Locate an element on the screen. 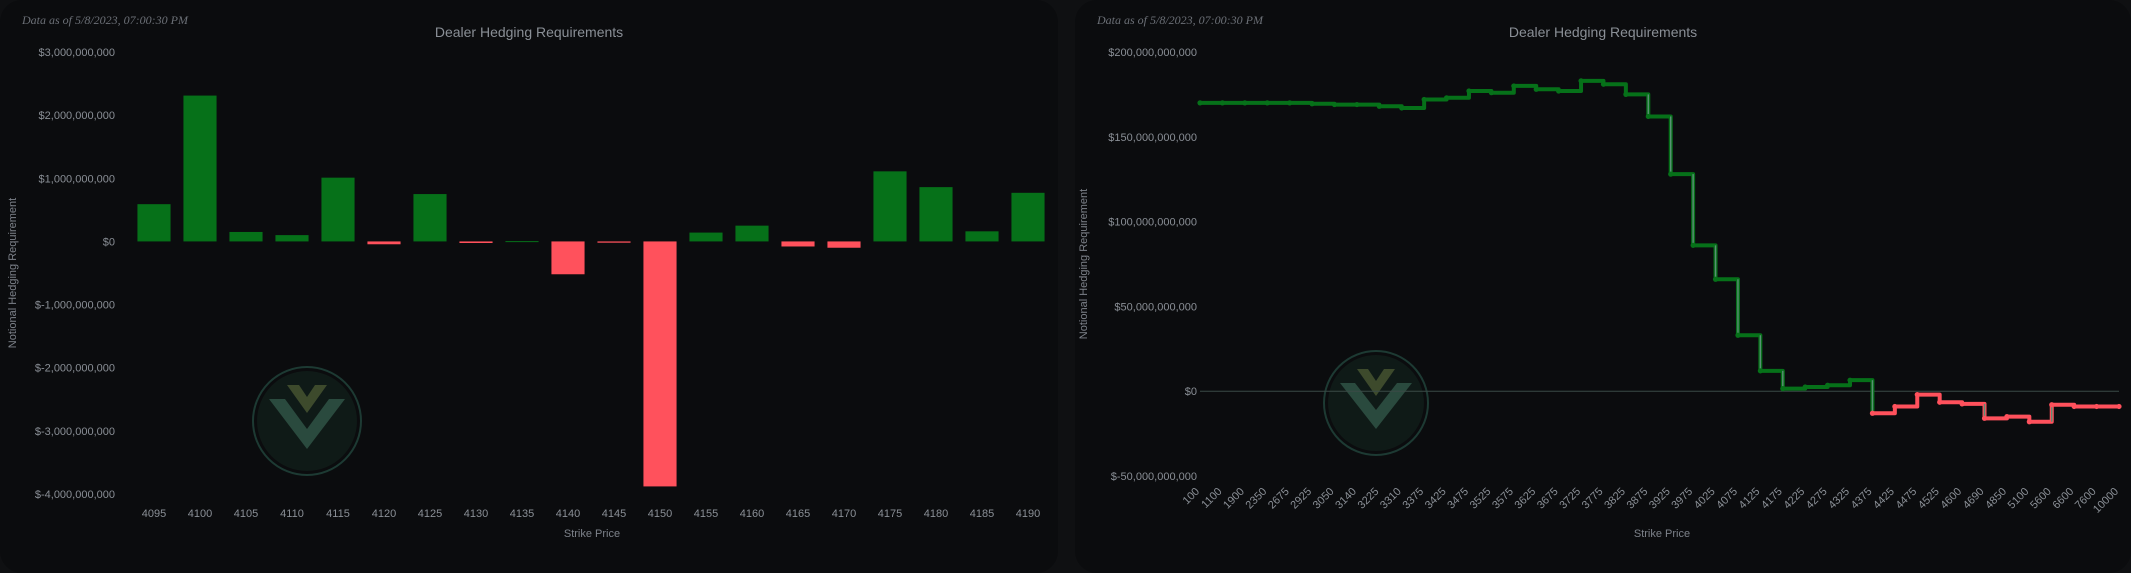  x-tick-label: 3825 is located at coordinates (1615, 499).